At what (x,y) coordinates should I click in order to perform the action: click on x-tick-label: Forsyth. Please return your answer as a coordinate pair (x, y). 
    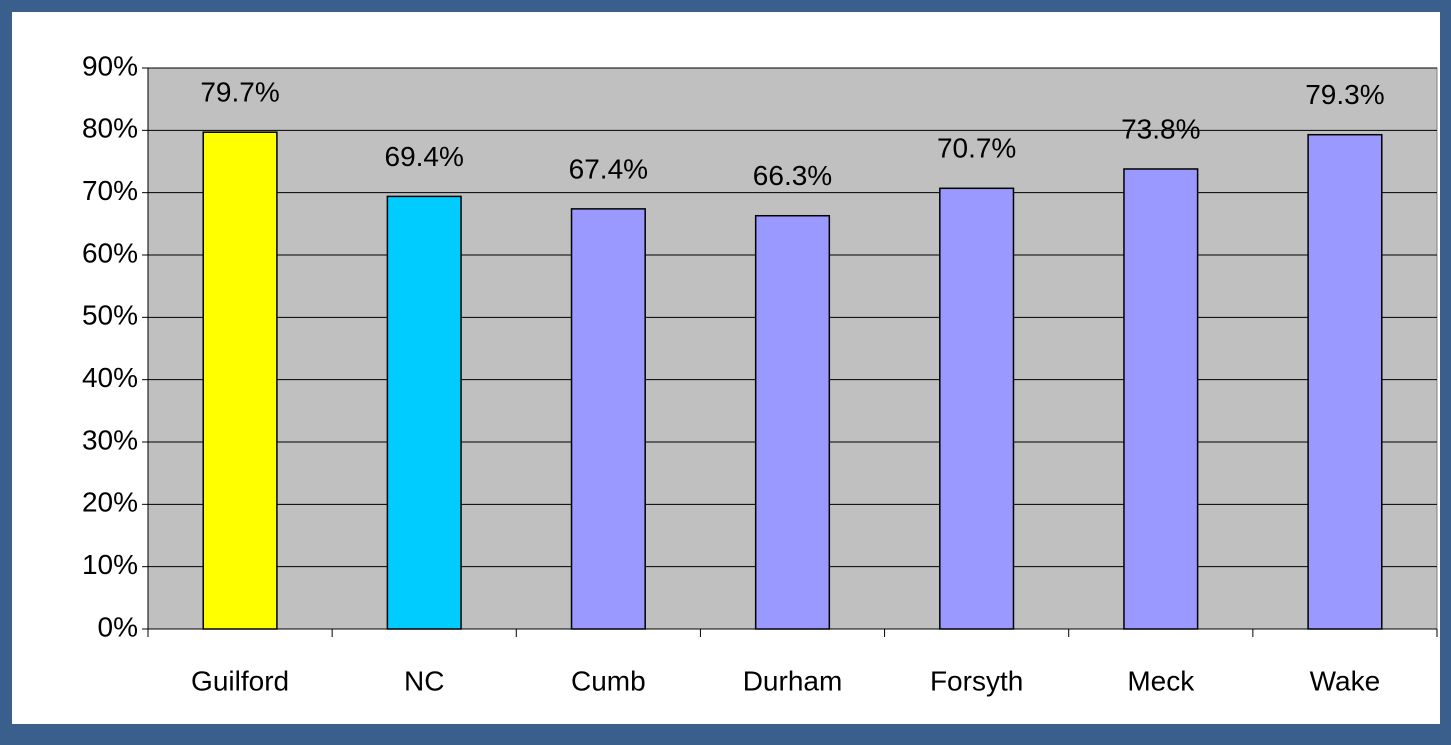
    Looking at the image, I should click on (976, 680).